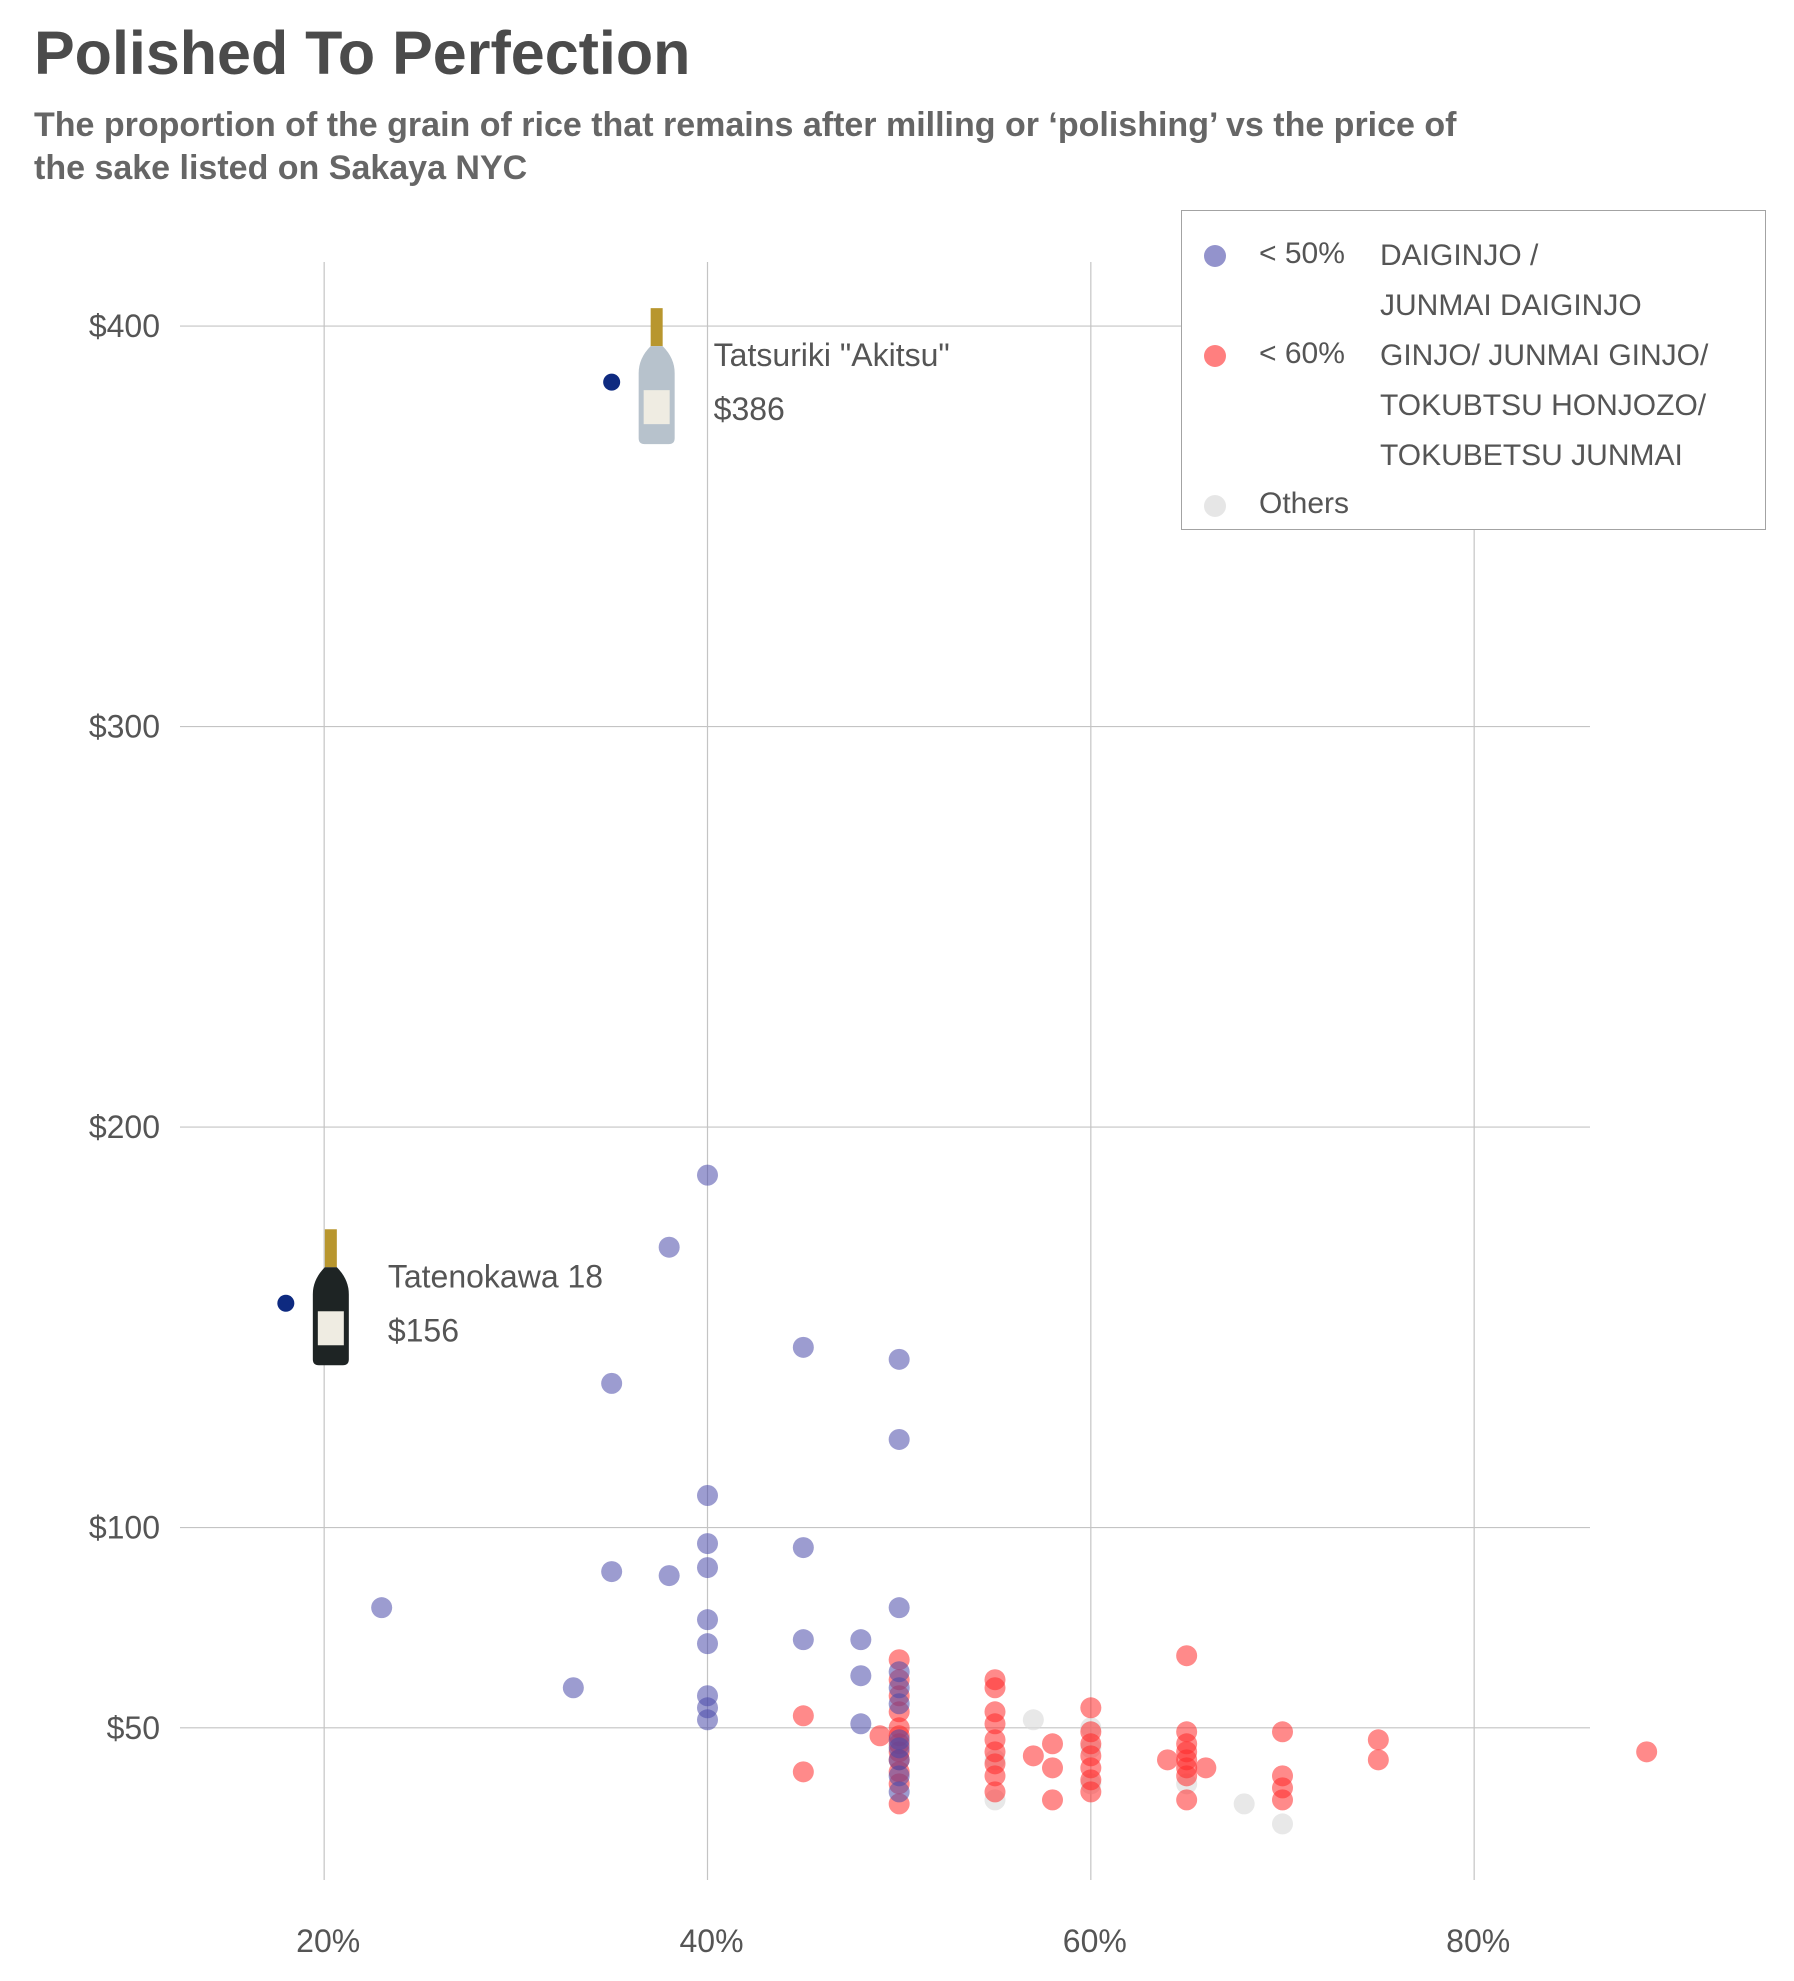 The width and height of the screenshot is (1794, 1981). I want to click on y-tick-label: $300, so click(124, 727).